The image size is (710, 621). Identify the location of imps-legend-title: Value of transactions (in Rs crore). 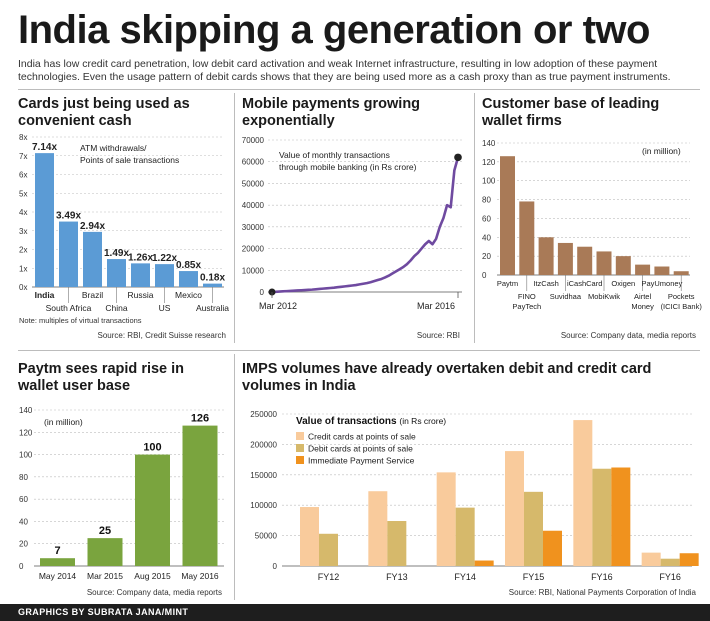
(371, 421).